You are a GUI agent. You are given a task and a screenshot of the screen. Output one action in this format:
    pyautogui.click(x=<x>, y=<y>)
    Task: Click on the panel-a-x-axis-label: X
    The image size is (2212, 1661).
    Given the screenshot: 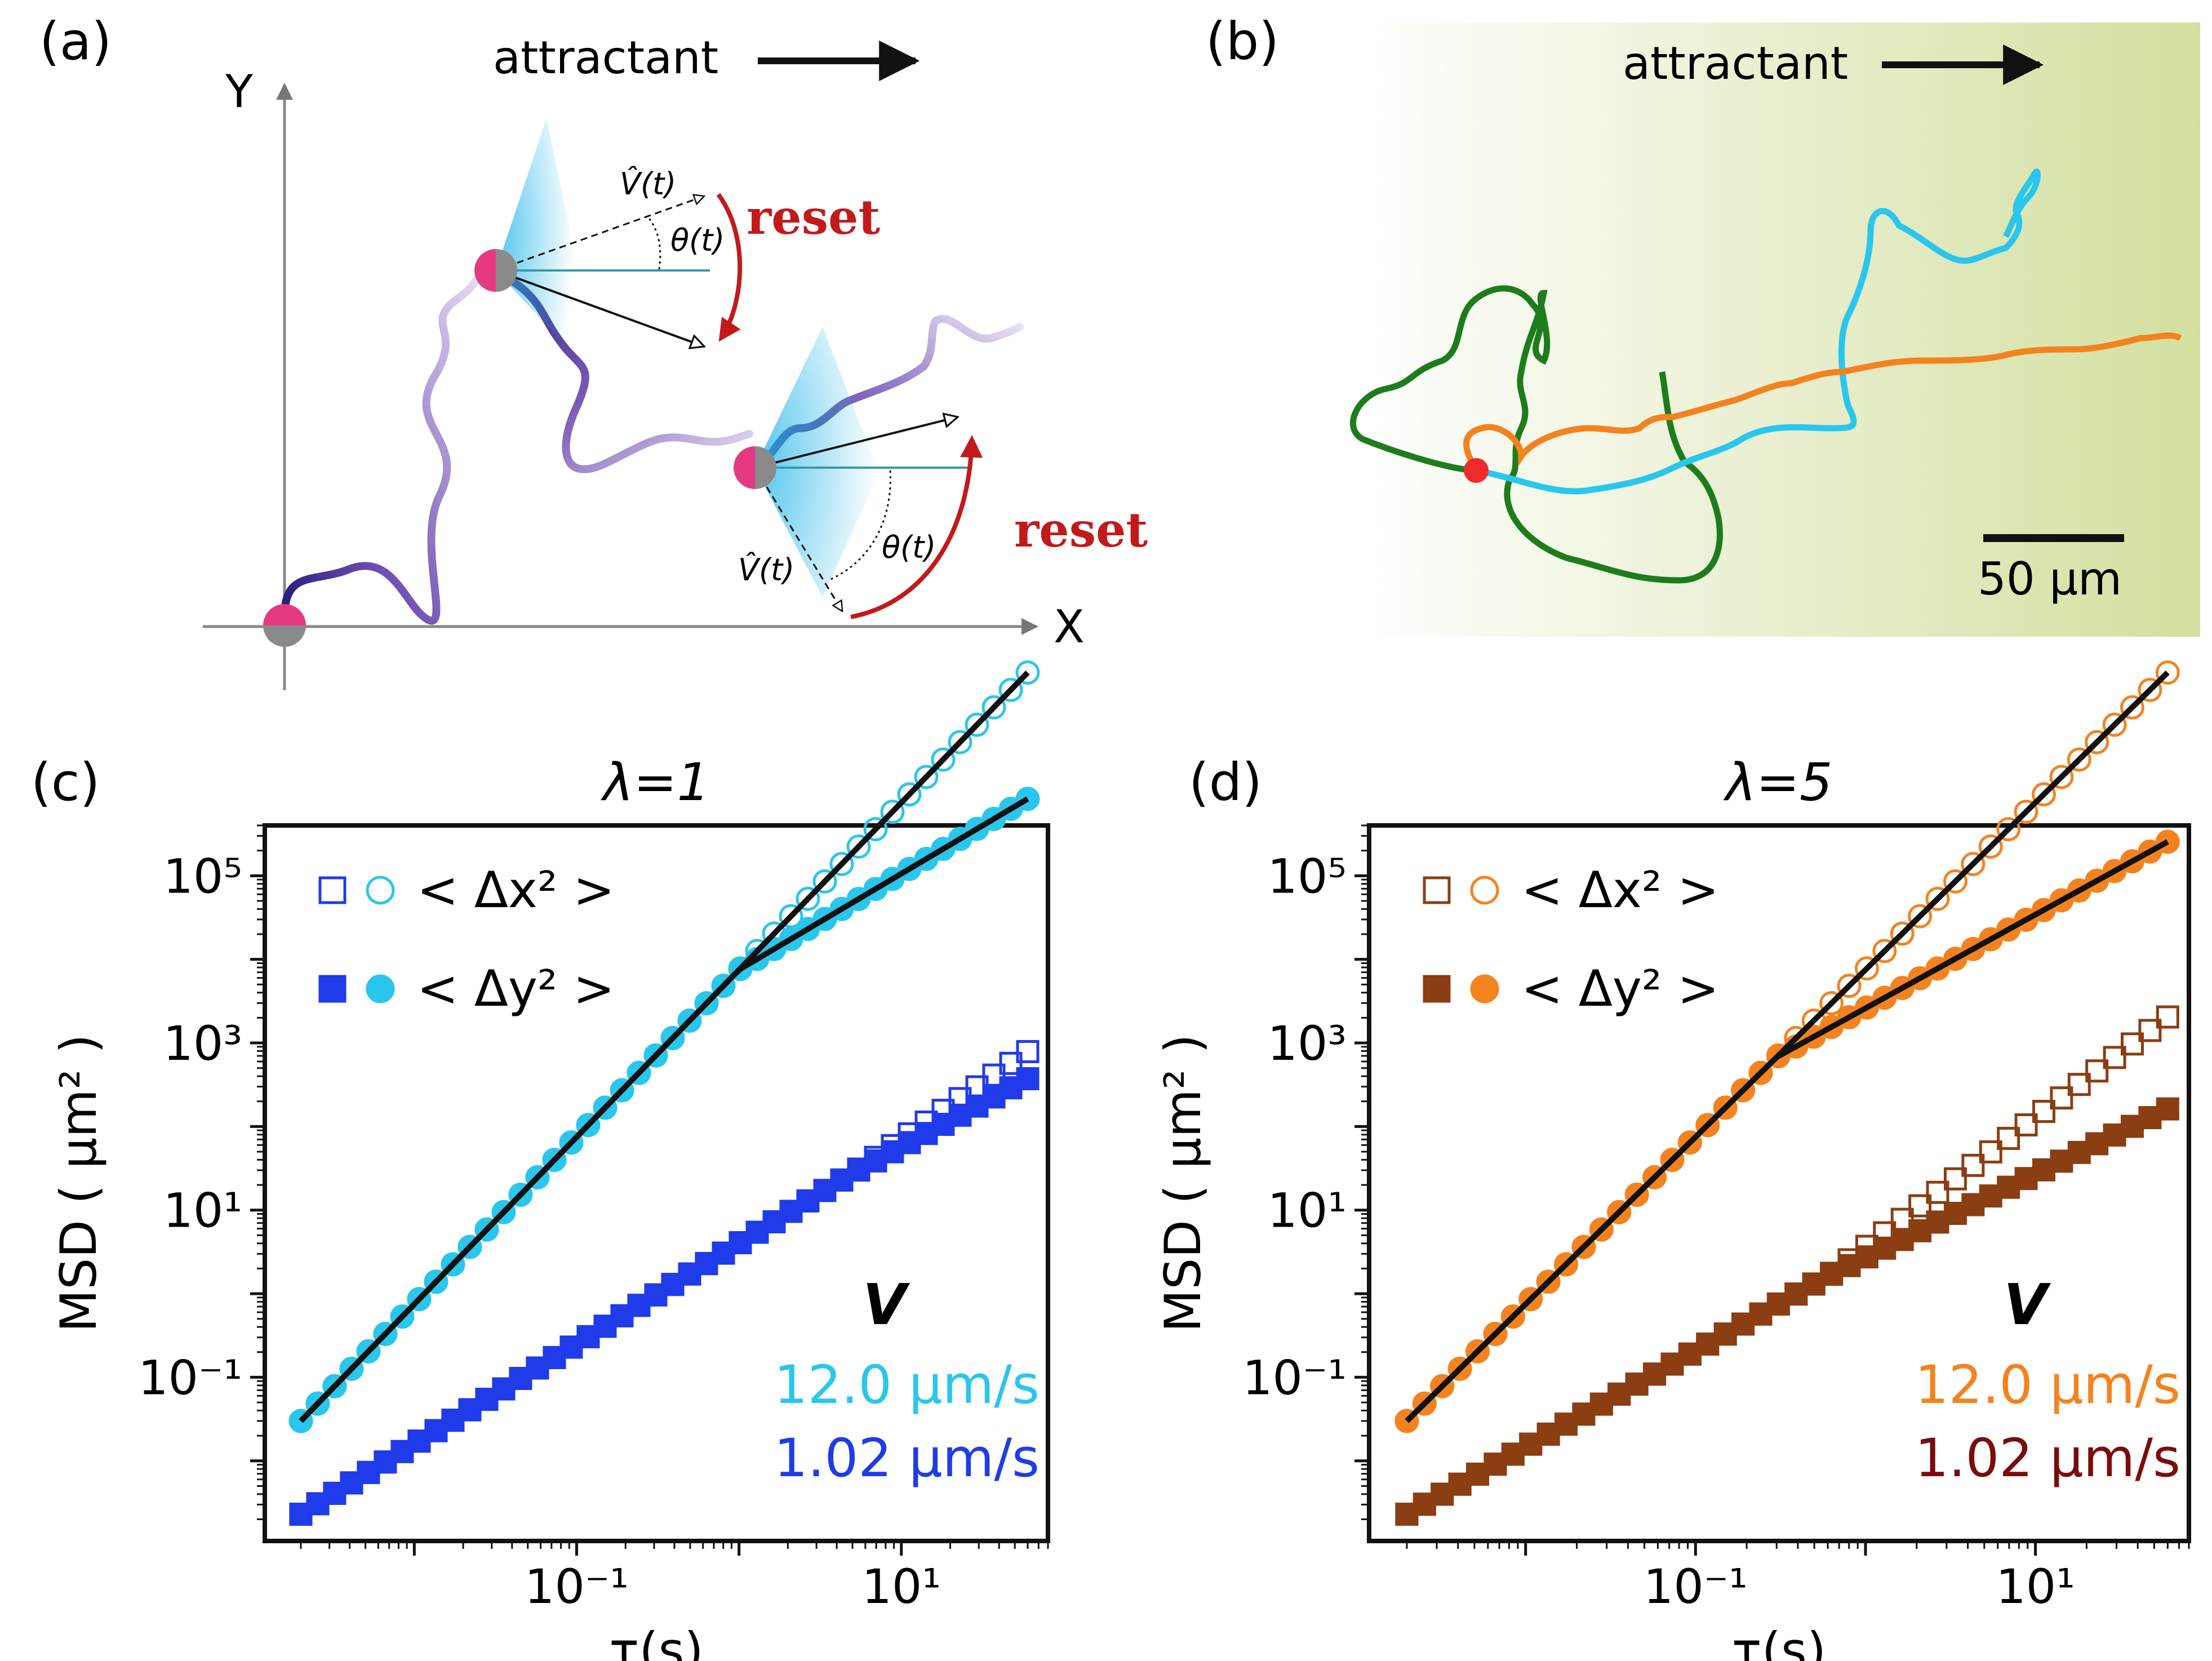 What is the action you would take?
    pyautogui.click(x=1069, y=627)
    